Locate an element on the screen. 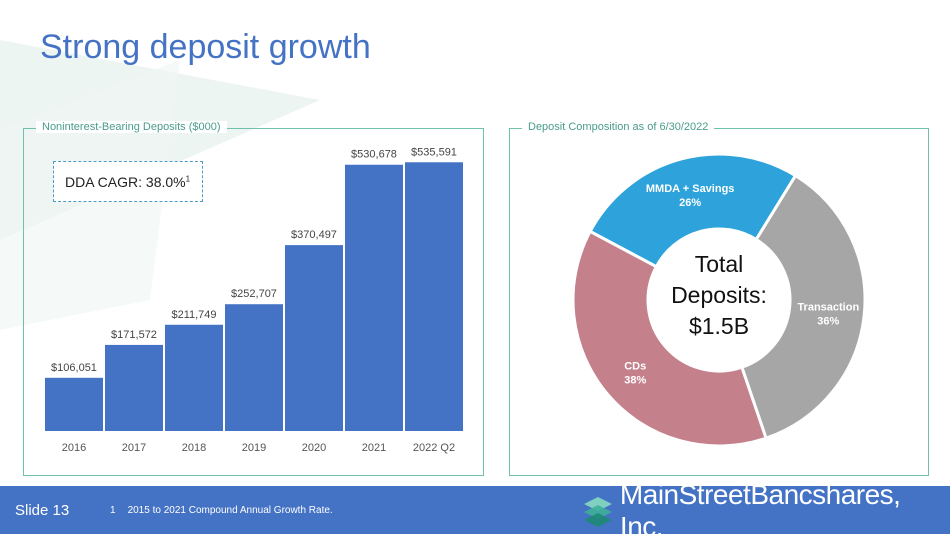  bar-value-label: $252,707 is located at coordinates (254, 294).